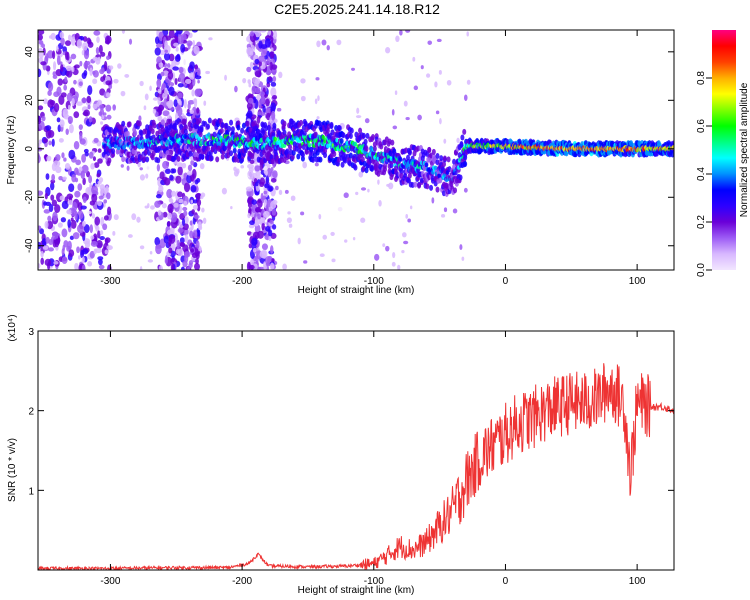 This screenshot has width=750, height=600. What do you see at coordinates (29, 197) in the screenshot?
I see `spectrogram-y-tick-label: -20` at bounding box center [29, 197].